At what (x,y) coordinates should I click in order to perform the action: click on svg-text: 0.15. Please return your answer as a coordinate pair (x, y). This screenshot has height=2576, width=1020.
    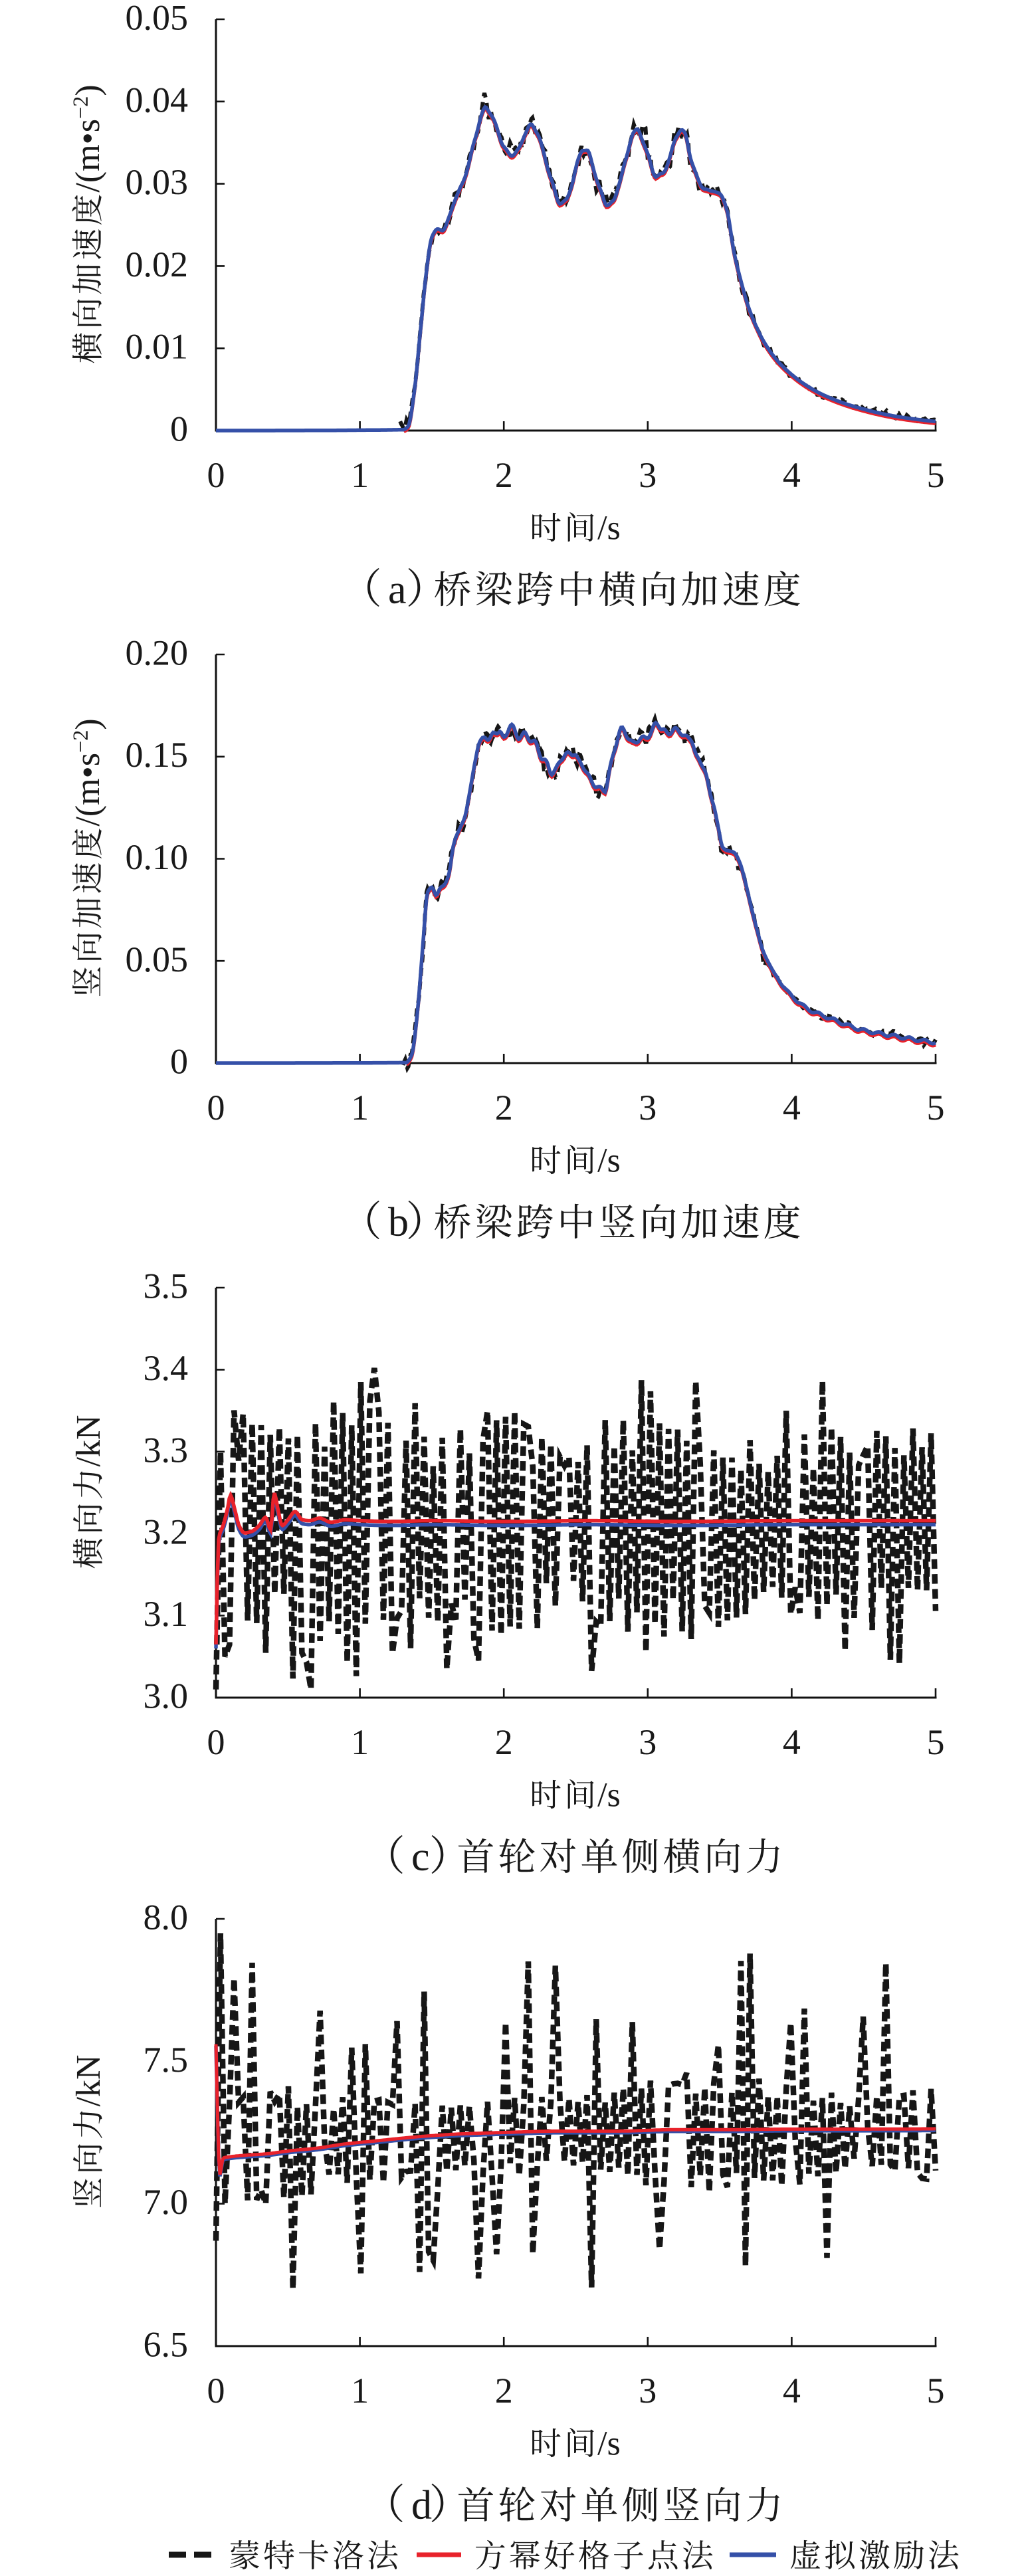
    Looking at the image, I should click on (157, 755).